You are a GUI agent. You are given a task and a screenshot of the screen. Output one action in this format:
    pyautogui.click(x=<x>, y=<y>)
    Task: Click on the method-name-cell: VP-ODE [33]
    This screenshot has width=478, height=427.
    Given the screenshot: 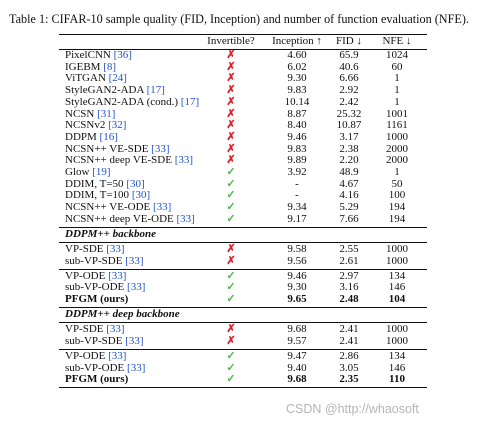 What is the action you would take?
    pyautogui.click(x=96, y=356)
    